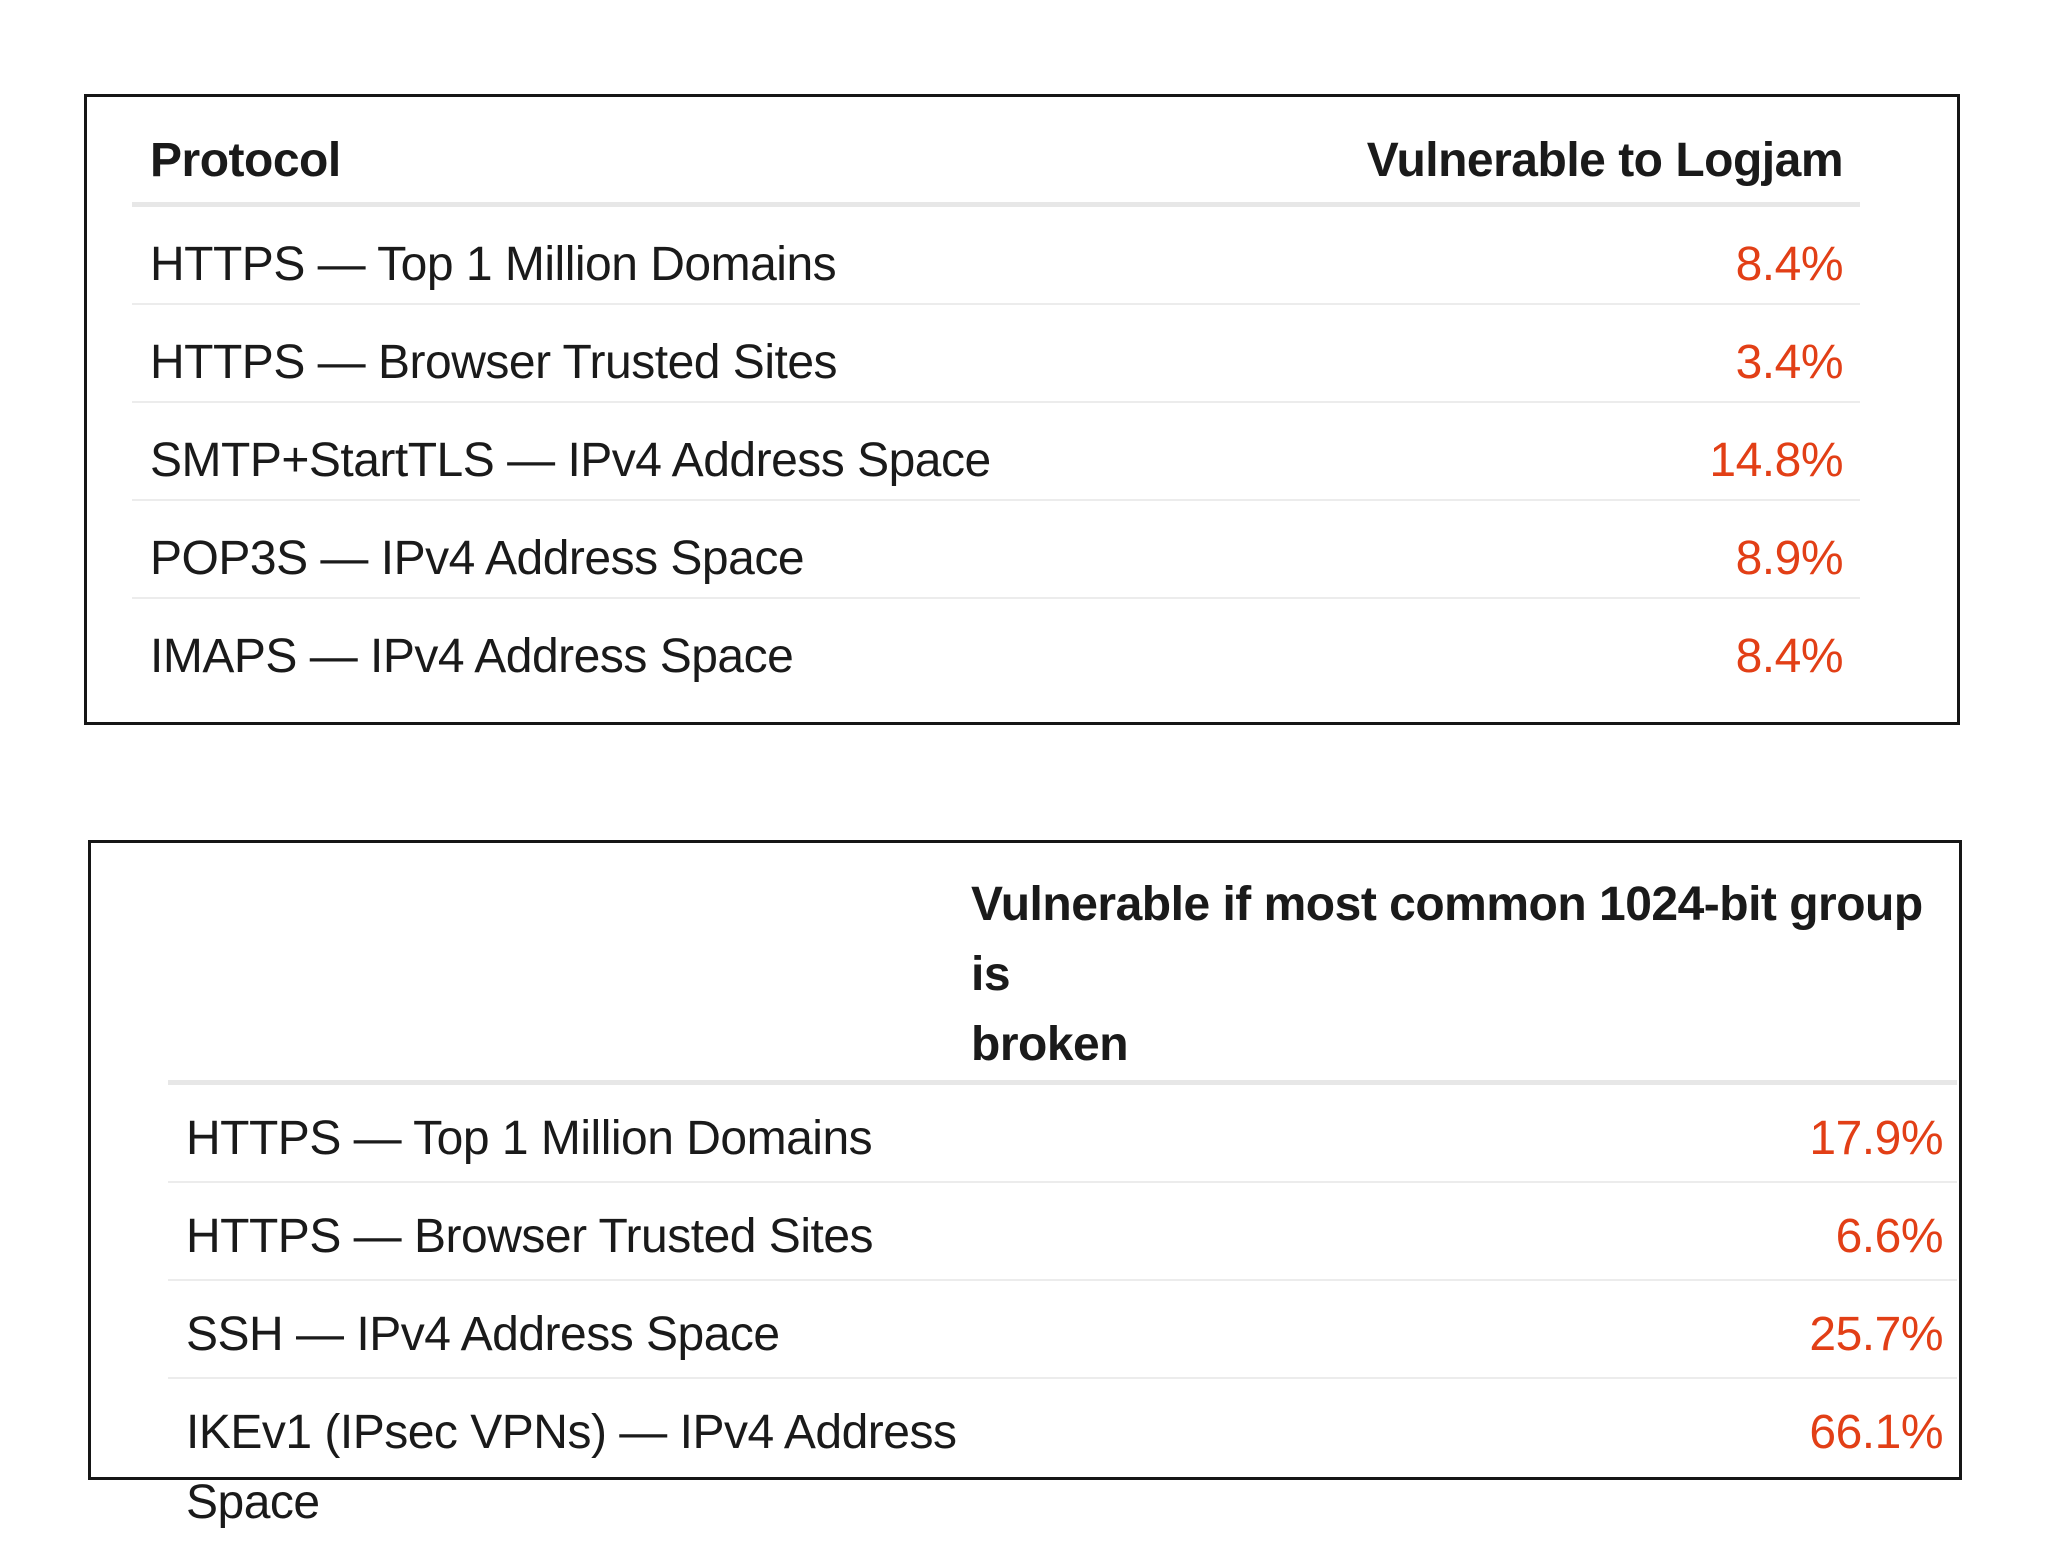  I want to click on protocol-cell: IKEv1 (IPsec VPNs) — IPv4 Address Space, so click(569, 1462).